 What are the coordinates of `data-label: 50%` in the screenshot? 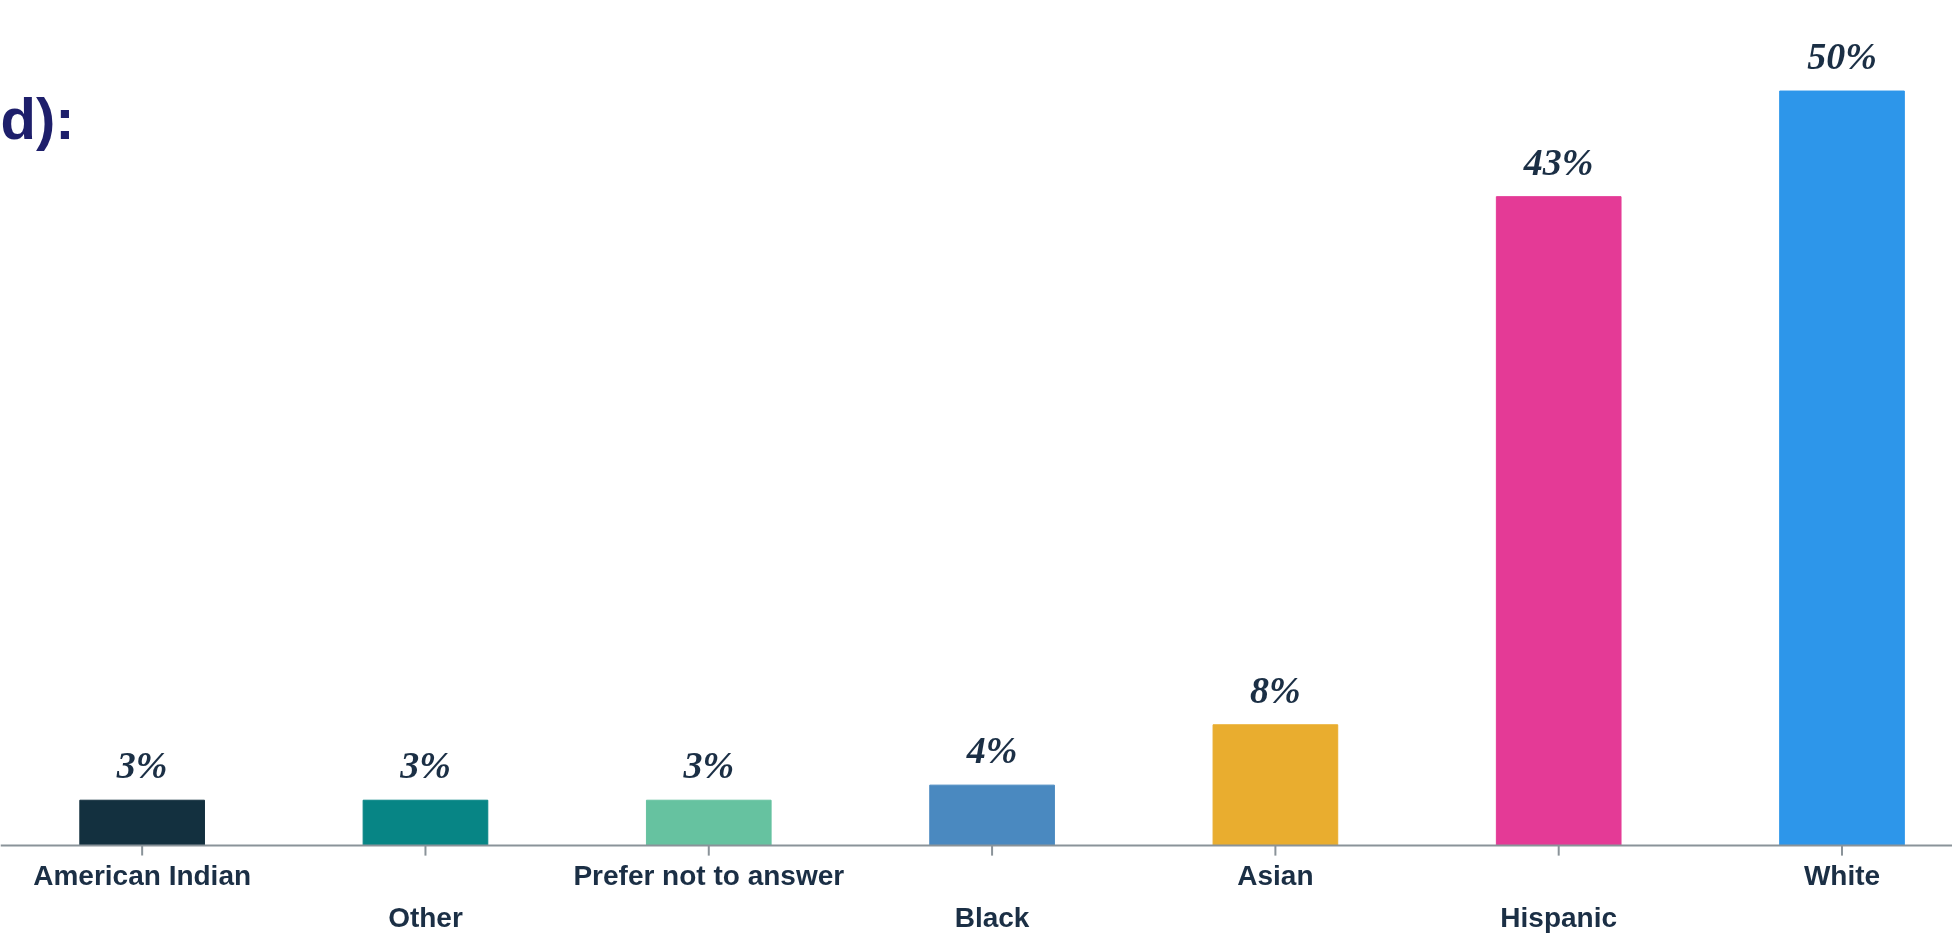 It's located at (1842, 56).